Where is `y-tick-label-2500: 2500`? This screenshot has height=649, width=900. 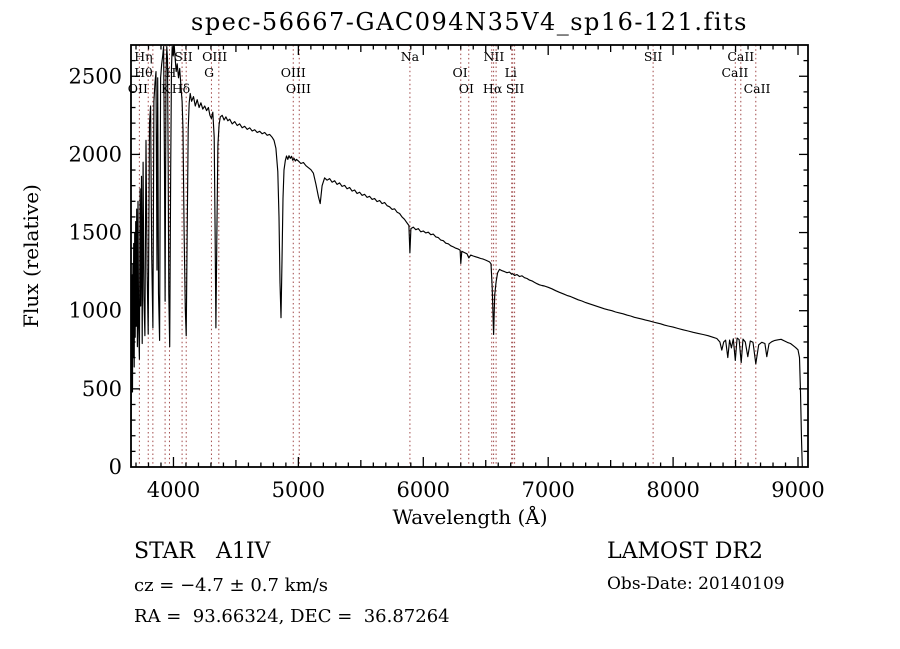 y-tick-label-2500: 2500 is located at coordinates (95, 76).